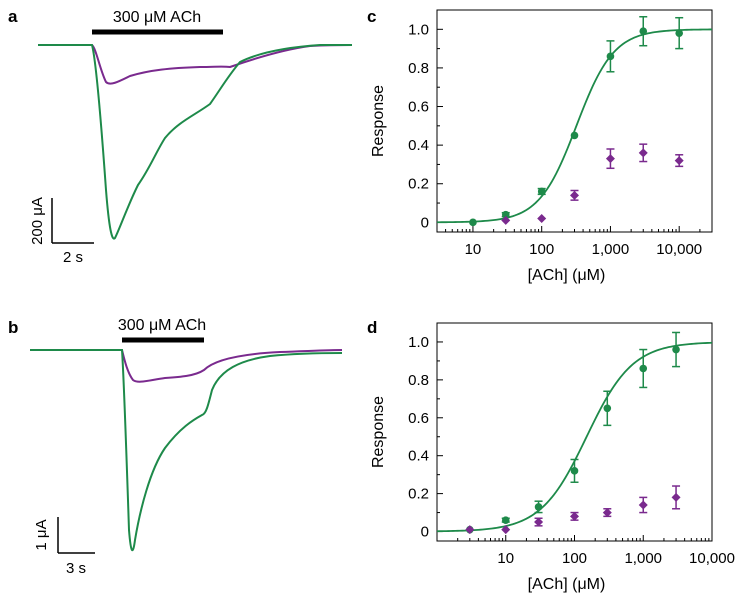 Image resolution: width=750 pixels, height=609 pixels. Describe the element at coordinates (371, 16) in the screenshot. I see `panel-label-c: c` at that location.